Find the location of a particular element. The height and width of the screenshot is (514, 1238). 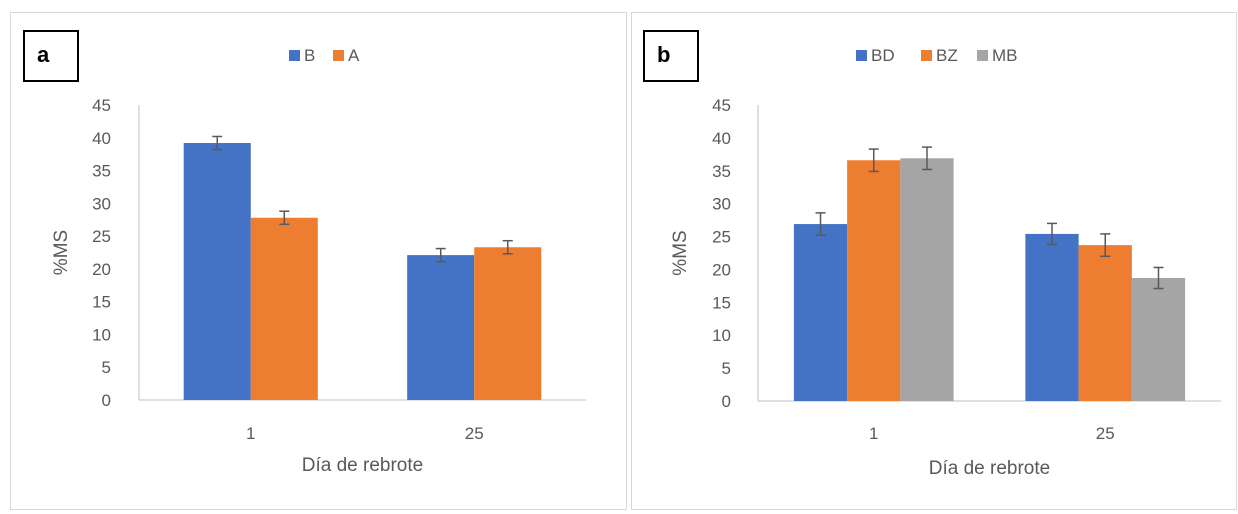

legend-label-b: B is located at coordinates (309, 55).